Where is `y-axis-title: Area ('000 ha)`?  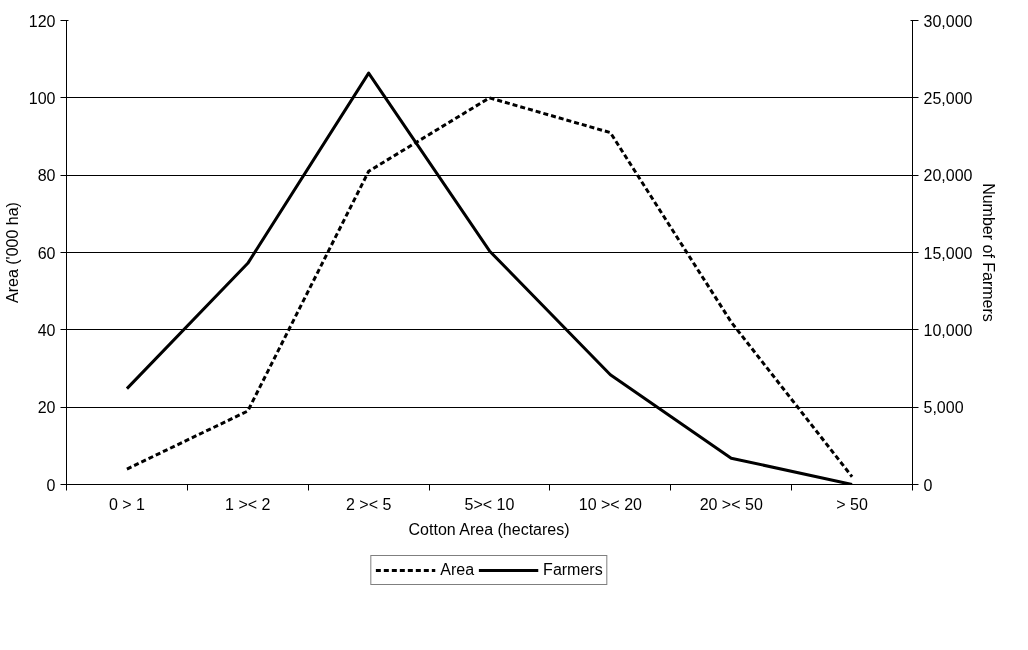 y-axis-title: Area ('000 ha) is located at coordinates (12, 252).